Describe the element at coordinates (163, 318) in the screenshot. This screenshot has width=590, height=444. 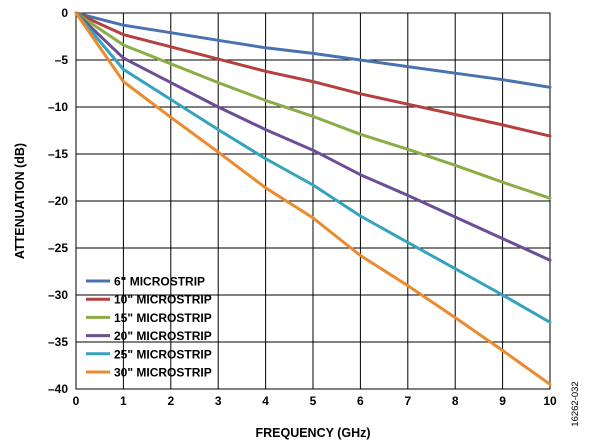
I see `legend-label-3: 15" MICROSTRIP` at that location.